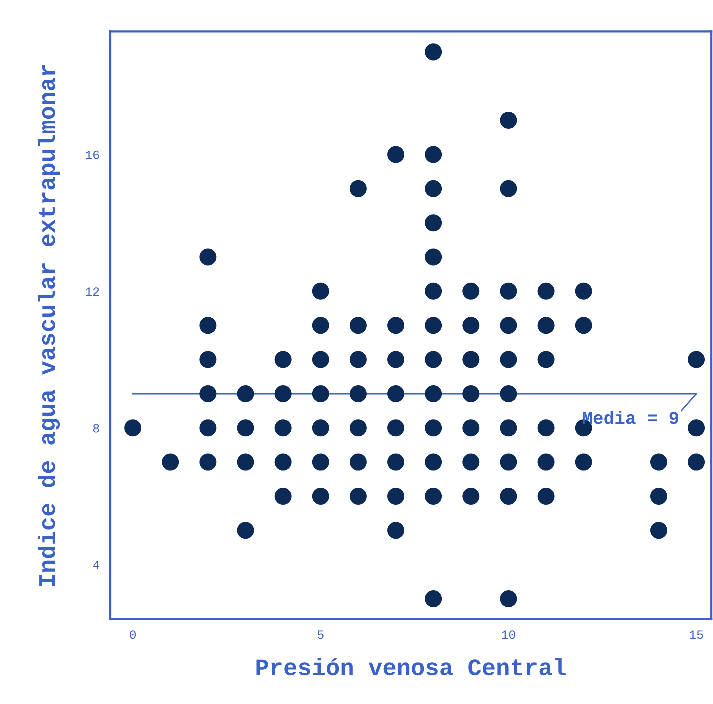  I want to click on legend-label: Media = 9, so click(630, 417).